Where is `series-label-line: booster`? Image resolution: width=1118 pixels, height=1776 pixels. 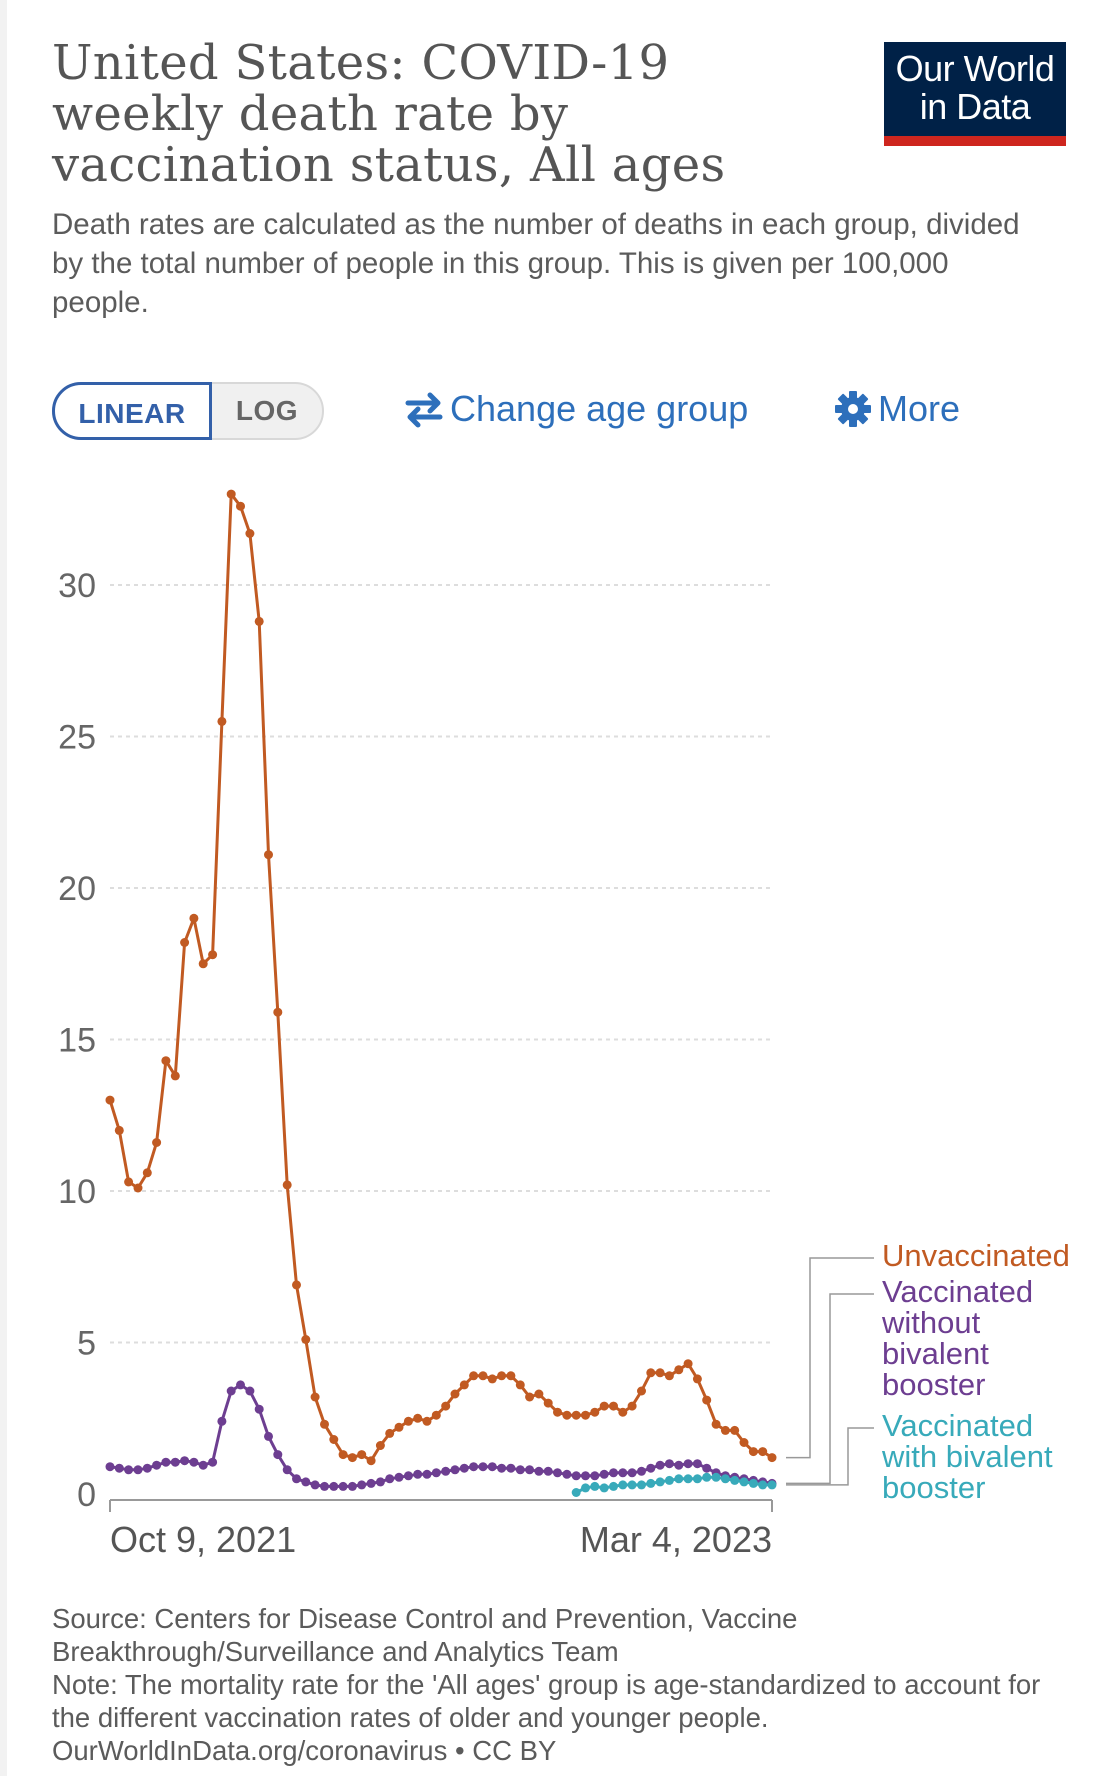
series-label-line: booster is located at coordinates (933, 1384).